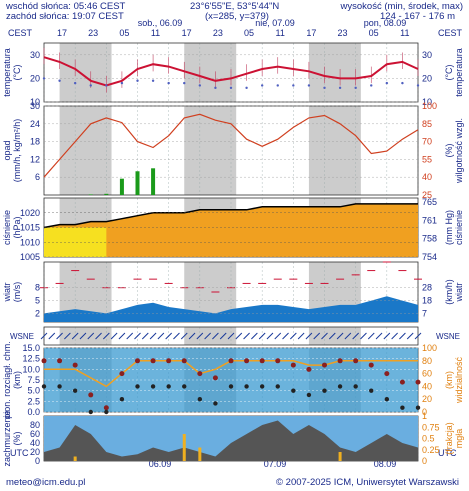 The width and height of the screenshot is (469, 491). I want to click on vis-ytick-left: 7.5, so click(33, 380).